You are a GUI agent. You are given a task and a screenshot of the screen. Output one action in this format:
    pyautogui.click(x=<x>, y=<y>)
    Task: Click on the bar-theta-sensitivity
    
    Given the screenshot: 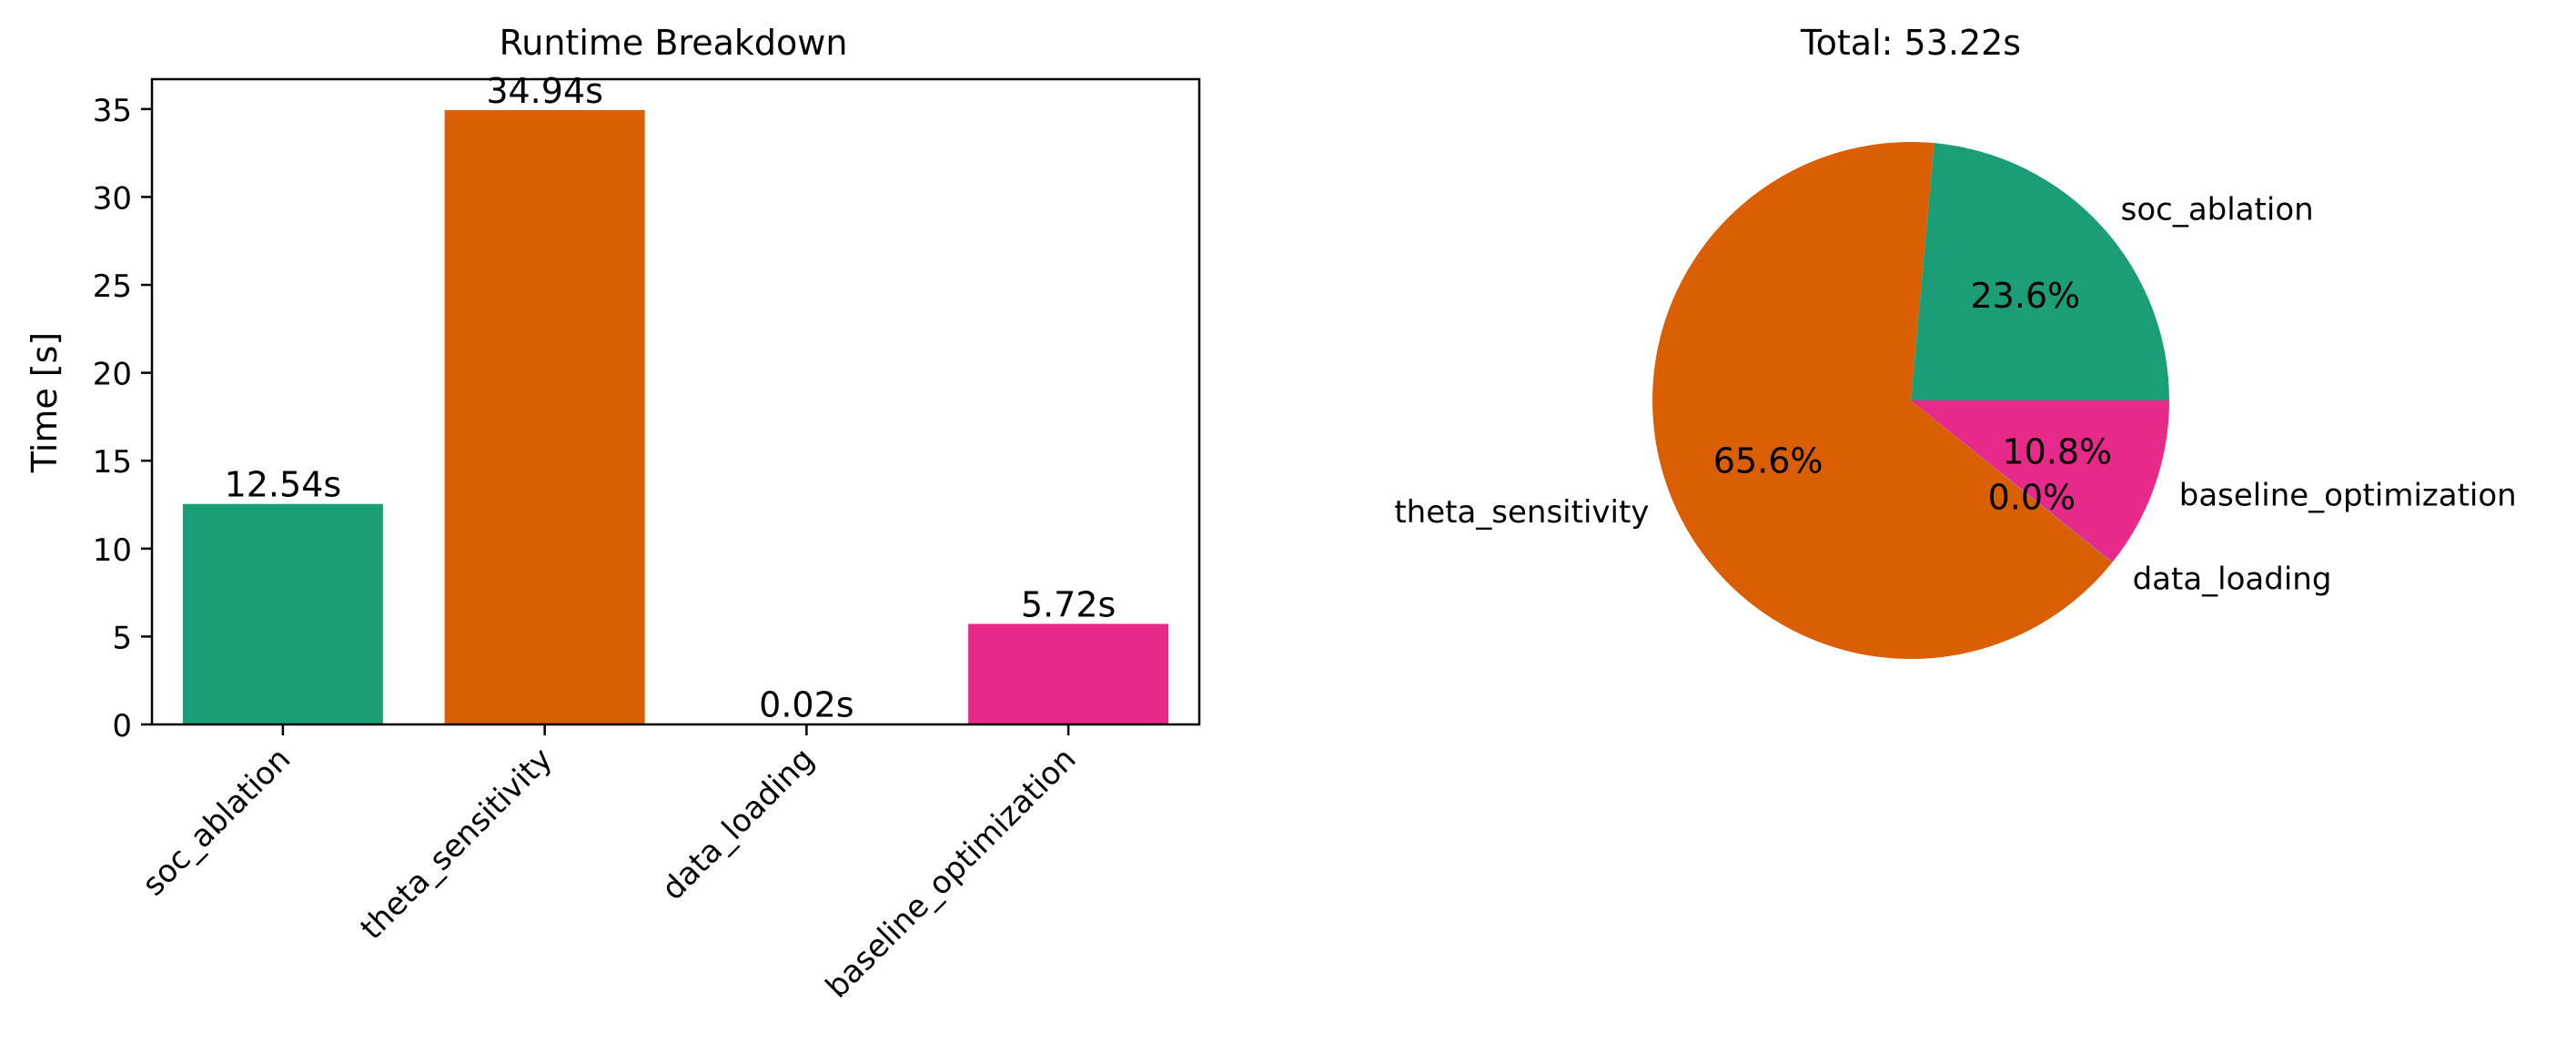 What is the action you would take?
    pyautogui.click(x=544, y=417)
    